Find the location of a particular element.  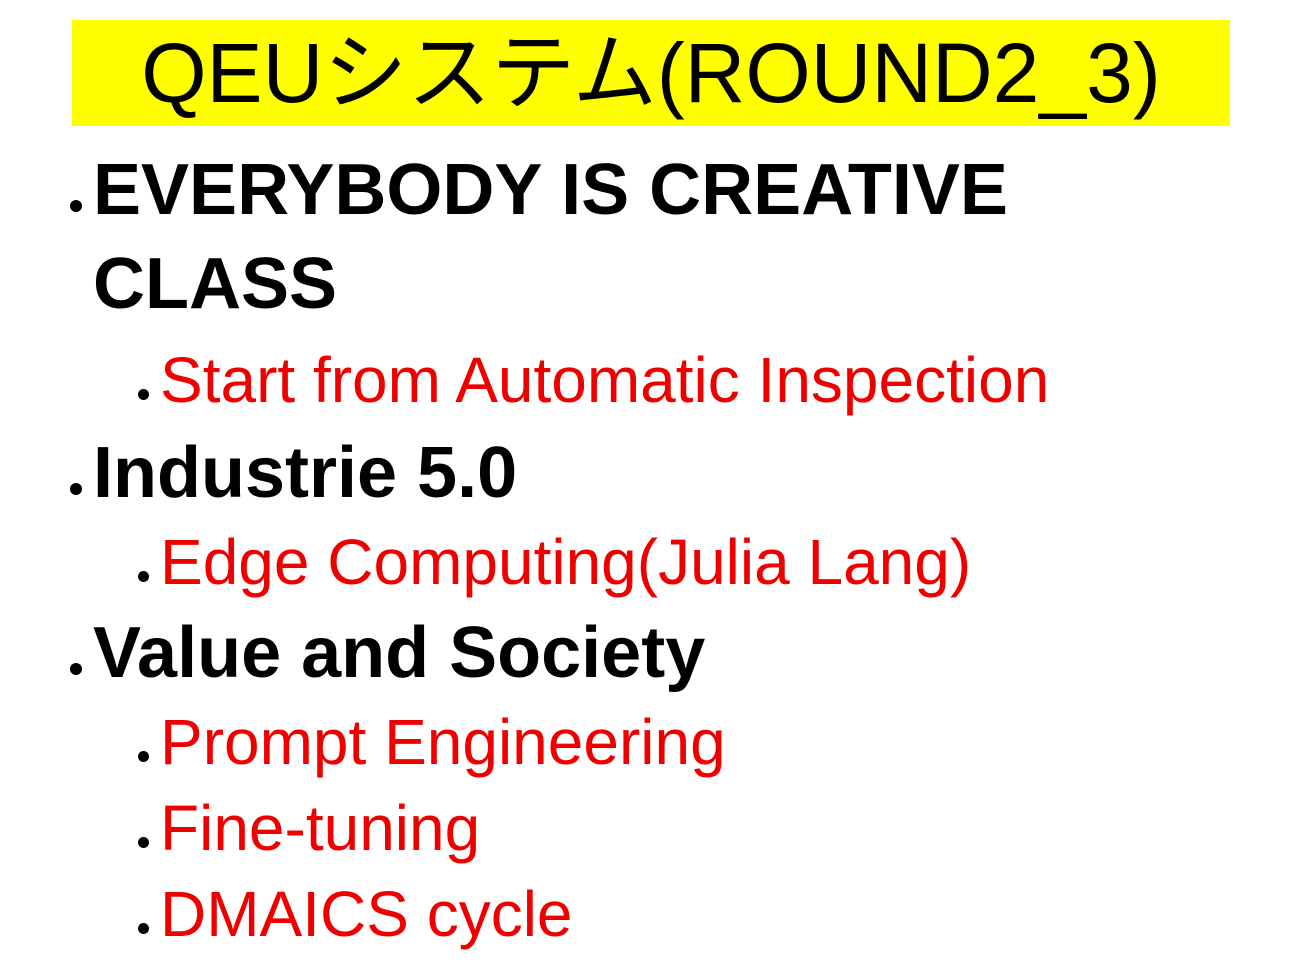

bullet-label-continuation: CLASS is located at coordinates (215, 284).